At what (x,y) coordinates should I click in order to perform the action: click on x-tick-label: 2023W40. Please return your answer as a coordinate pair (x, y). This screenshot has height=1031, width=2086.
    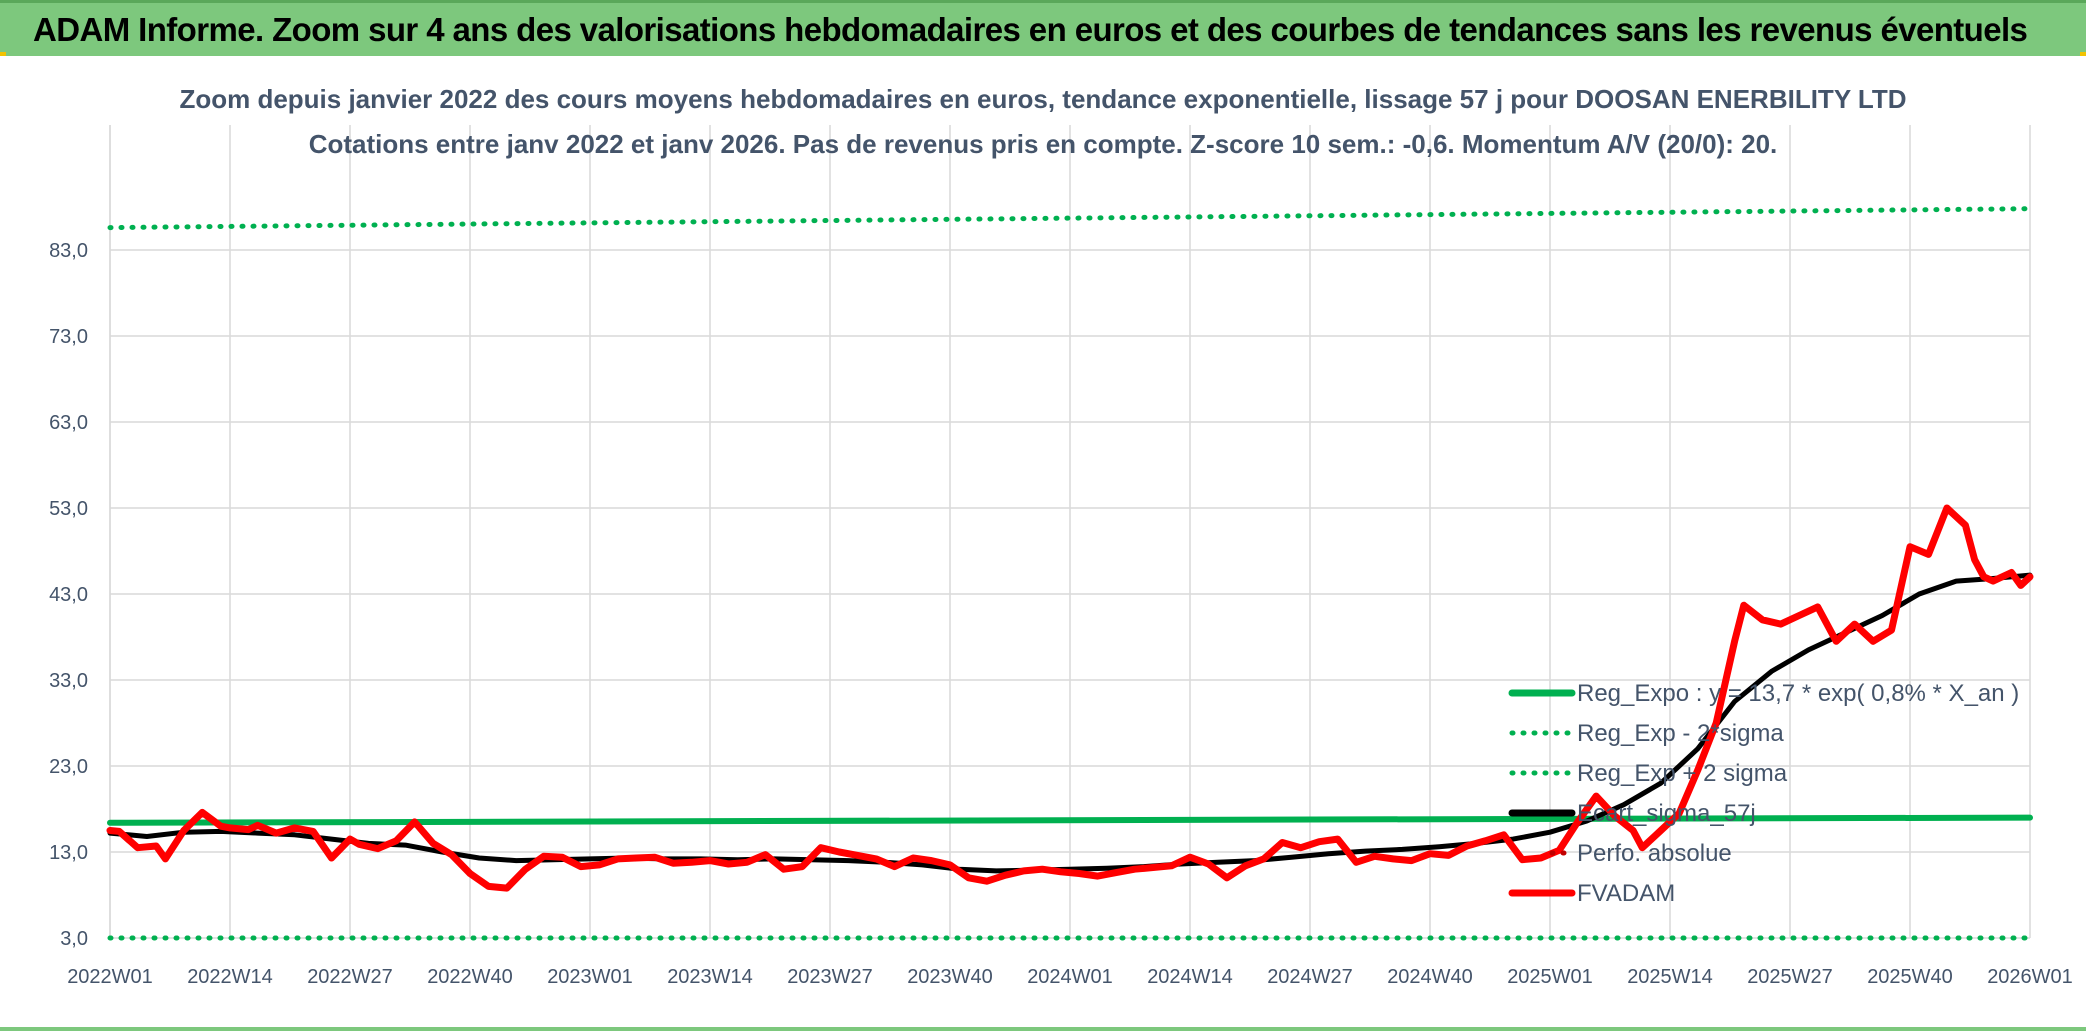
    Looking at the image, I should click on (950, 977).